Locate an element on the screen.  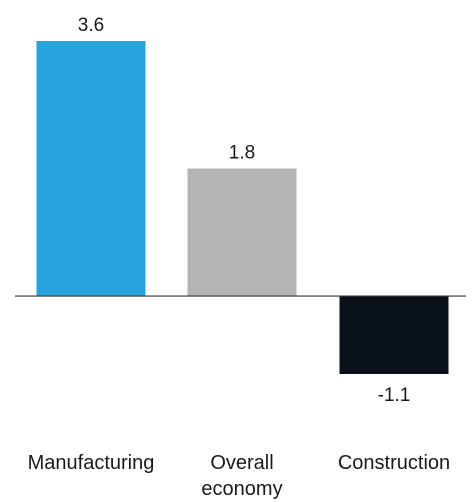
bar-manufacturing is located at coordinates (91, 169).